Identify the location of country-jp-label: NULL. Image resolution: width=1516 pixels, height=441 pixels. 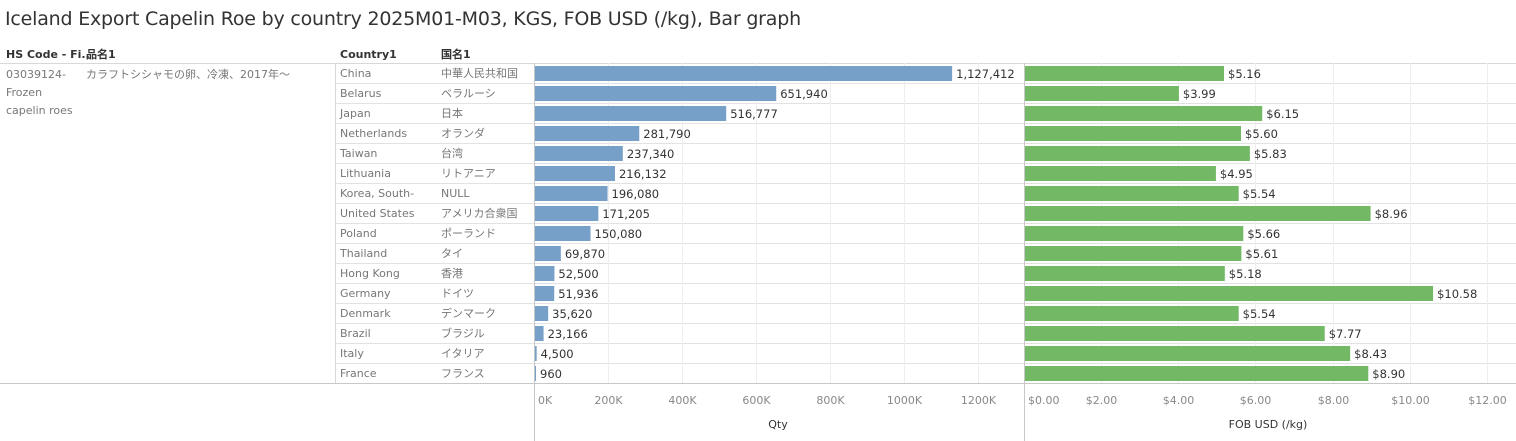
(455, 193).